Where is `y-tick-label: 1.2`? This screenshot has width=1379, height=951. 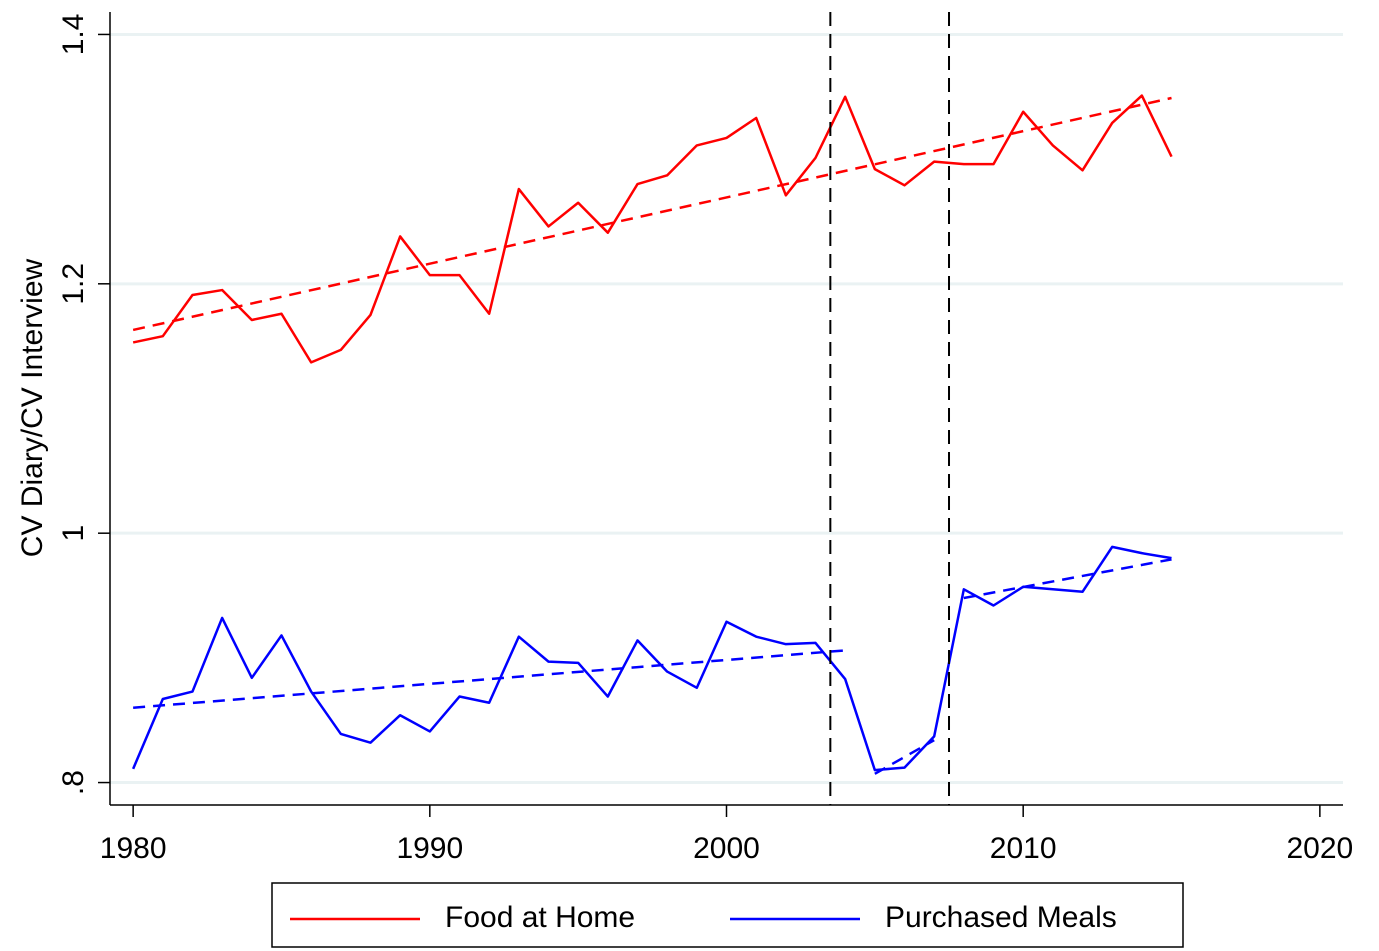
y-tick-label: 1.2 is located at coordinates (73, 284).